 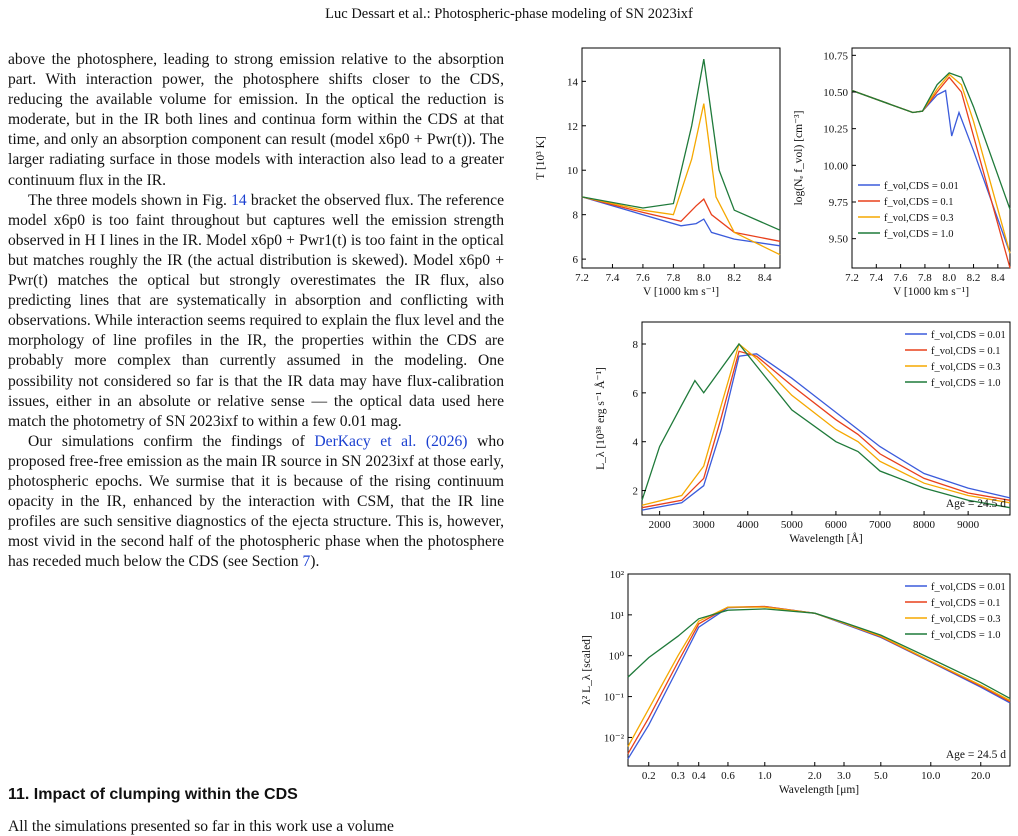 I want to click on x-tick-label: 0.4, so click(x=699, y=776).